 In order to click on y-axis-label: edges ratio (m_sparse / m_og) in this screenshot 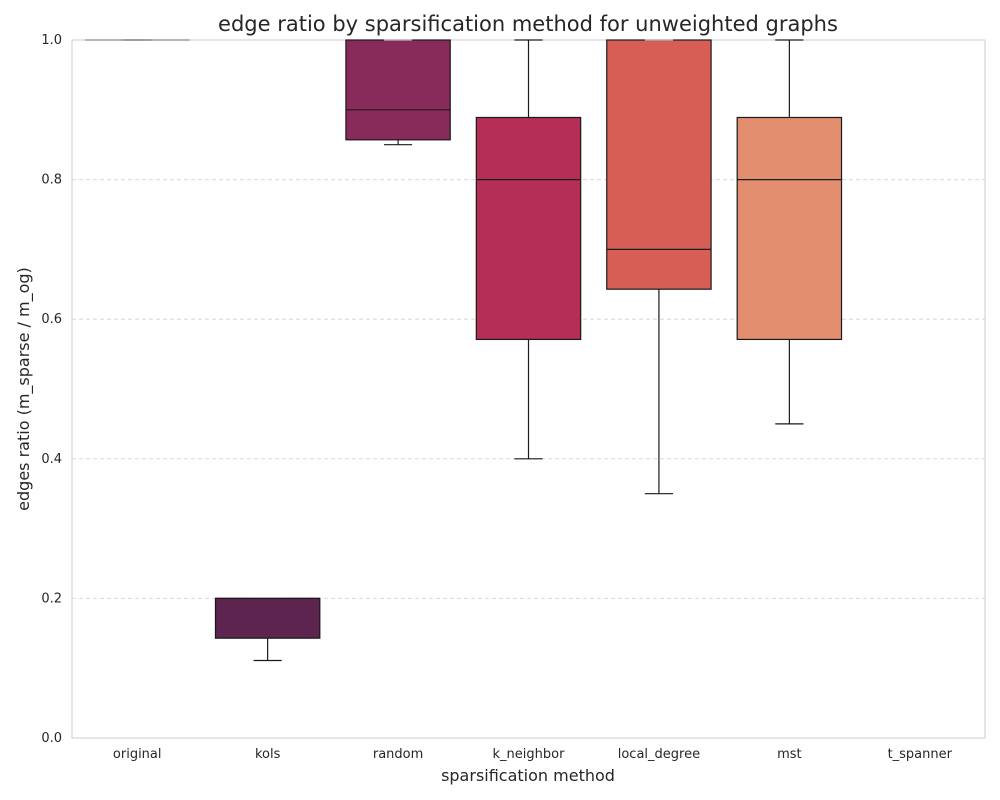, I will do `click(24, 389)`.